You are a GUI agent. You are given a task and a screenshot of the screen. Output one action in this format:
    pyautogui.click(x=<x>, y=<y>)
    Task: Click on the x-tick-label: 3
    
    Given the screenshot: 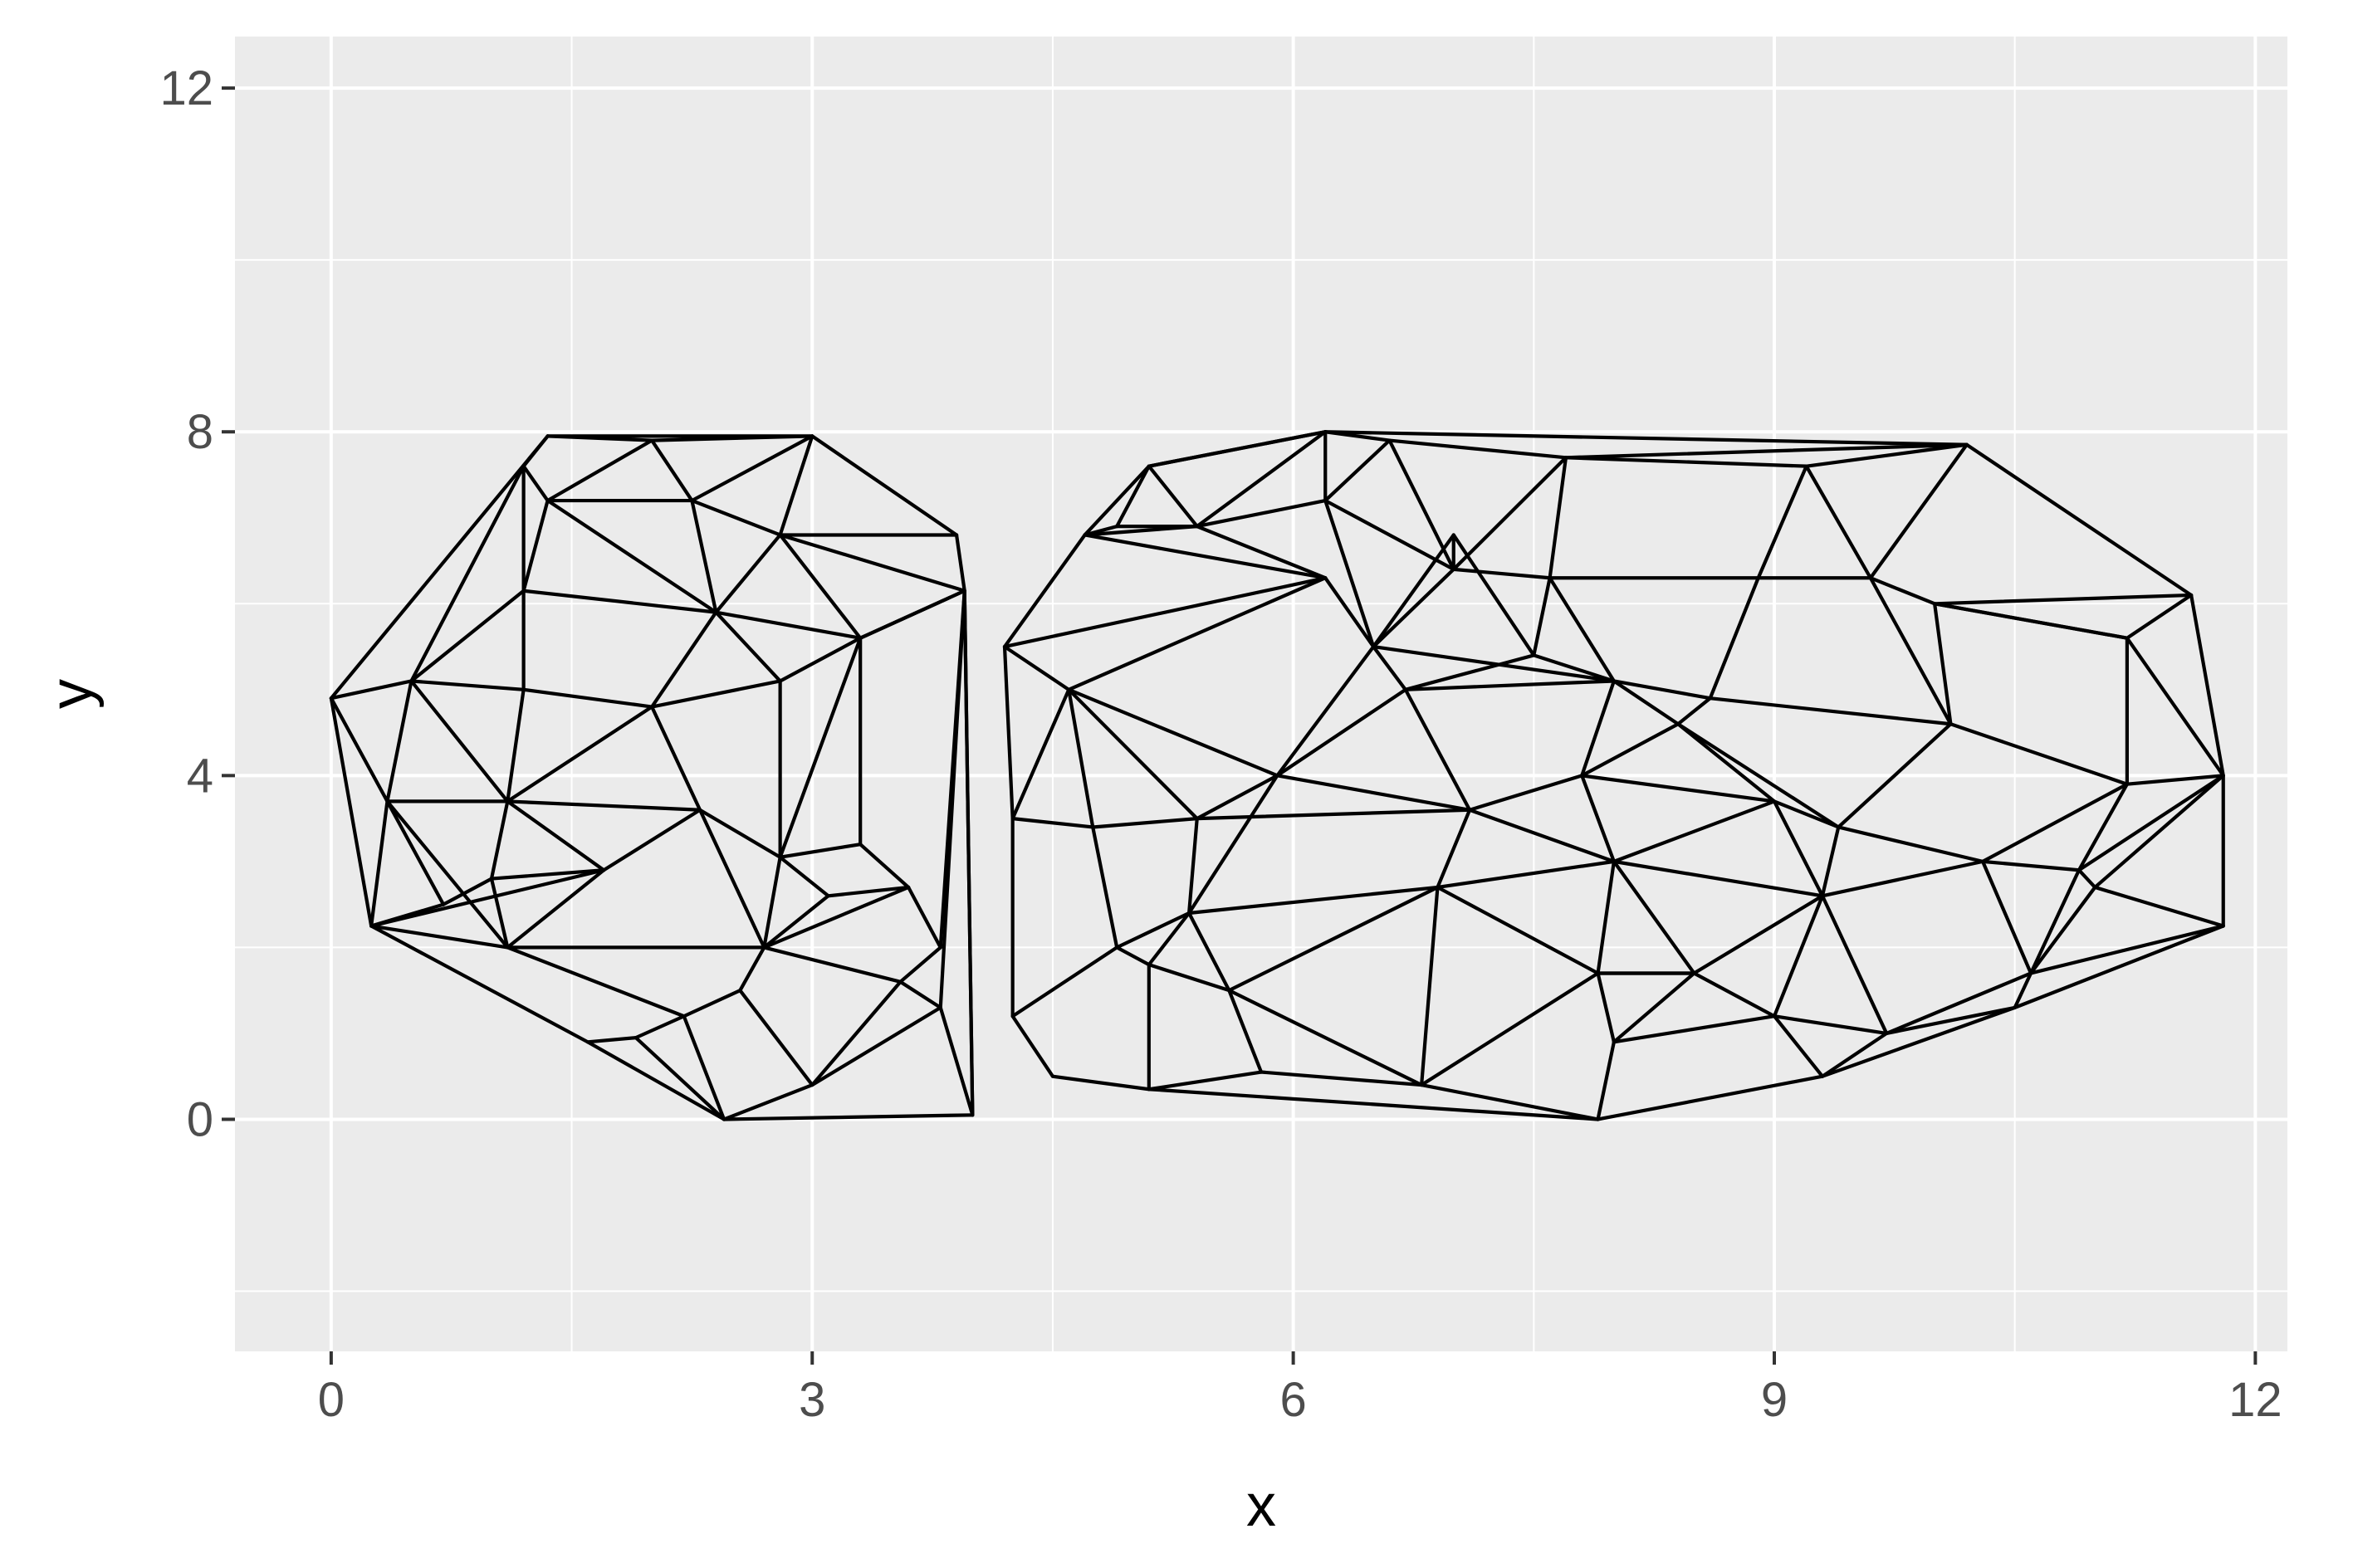 What is the action you would take?
    pyautogui.click(x=812, y=1400)
    